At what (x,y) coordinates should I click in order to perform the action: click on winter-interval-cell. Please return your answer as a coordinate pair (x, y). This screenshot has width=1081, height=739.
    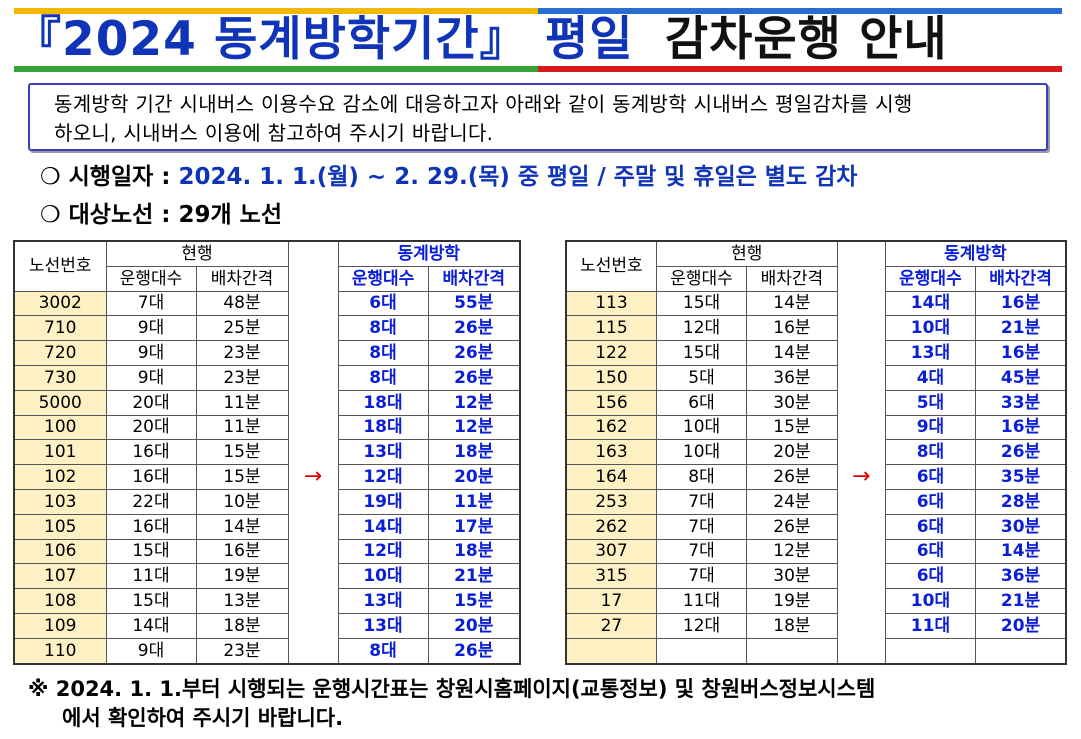
    Looking at the image, I should click on (1021, 651).